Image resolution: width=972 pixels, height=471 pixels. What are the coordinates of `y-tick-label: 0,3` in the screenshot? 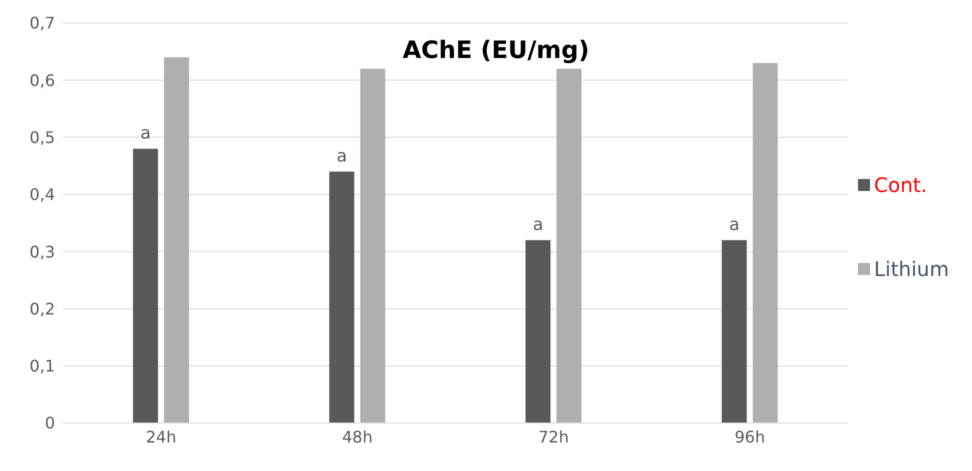 It's located at (42, 252).